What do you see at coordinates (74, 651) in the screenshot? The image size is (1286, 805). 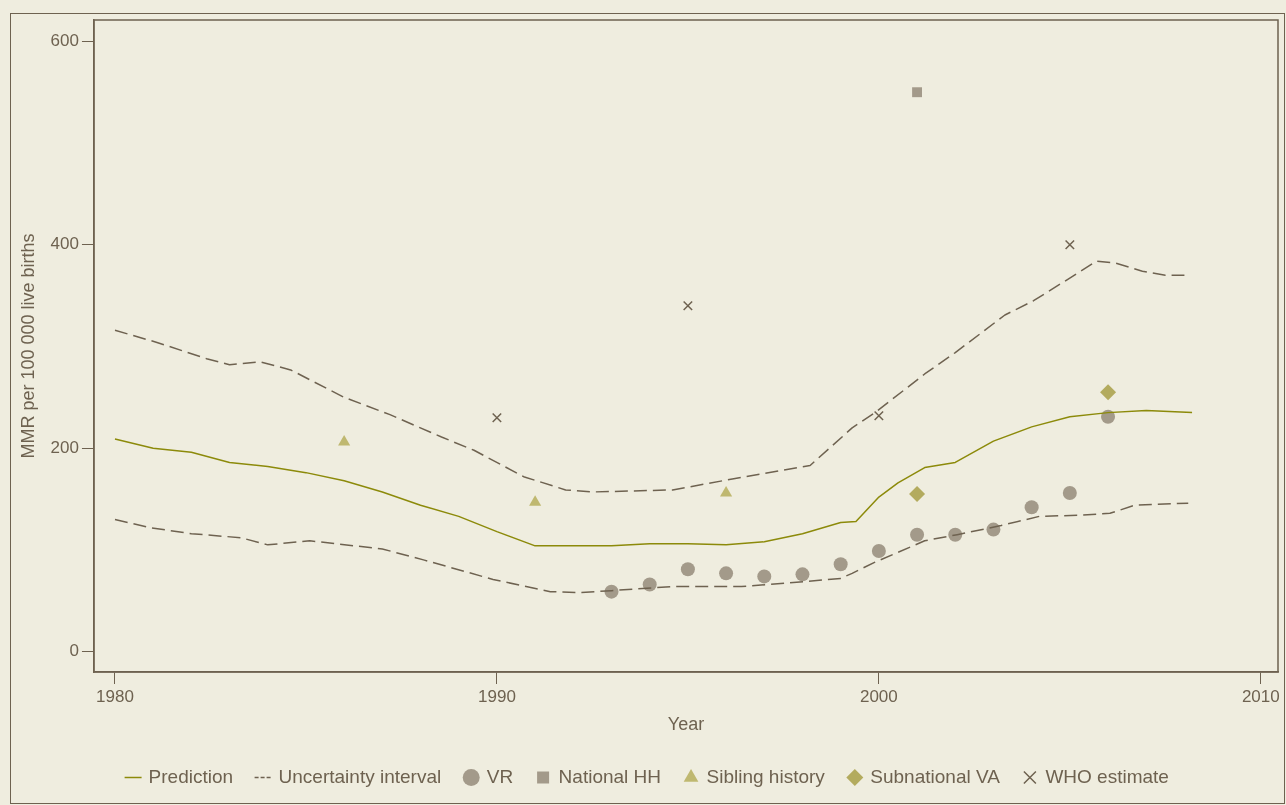 I see `y-tick-label: 0` at bounding box center [74, 651].